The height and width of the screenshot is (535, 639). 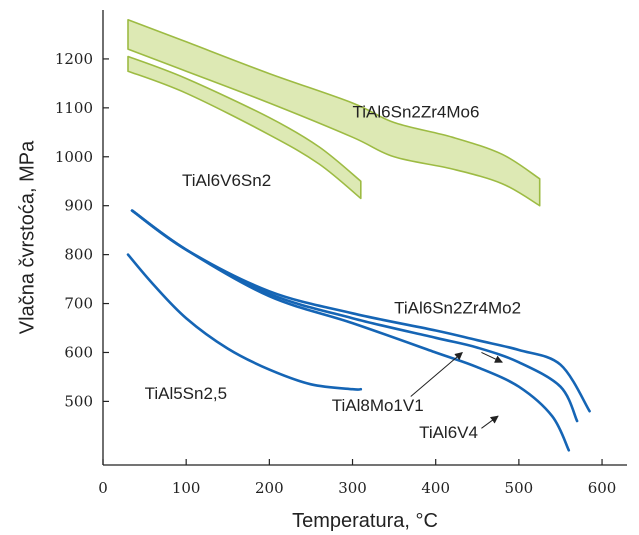 I want to click on y-tick-label: 600, so click(x=78, y=352).